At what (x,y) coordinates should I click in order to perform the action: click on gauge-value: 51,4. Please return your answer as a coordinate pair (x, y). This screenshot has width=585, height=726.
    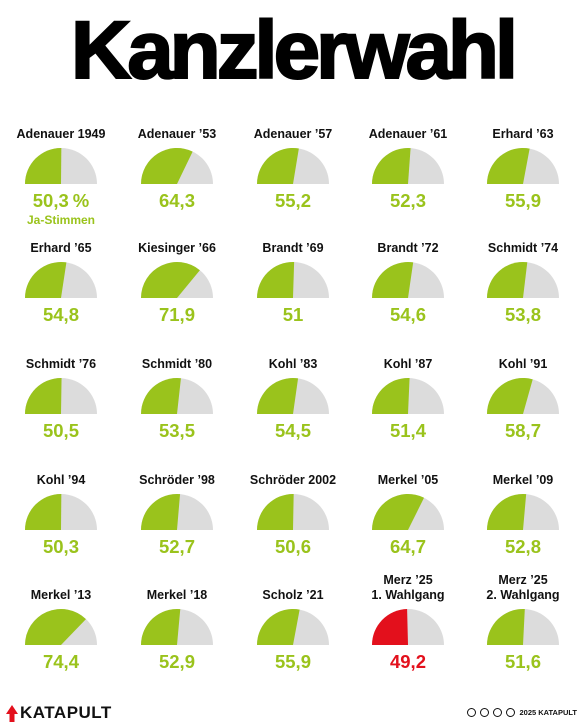
    Looking at the image, I should click on (408, 430).